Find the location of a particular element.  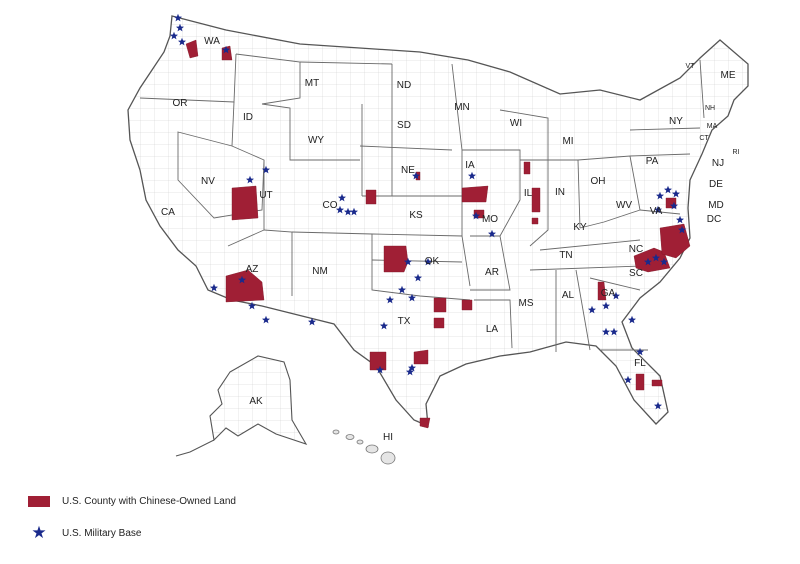

state-label-ks: KS is located at coordinates (416, 215).